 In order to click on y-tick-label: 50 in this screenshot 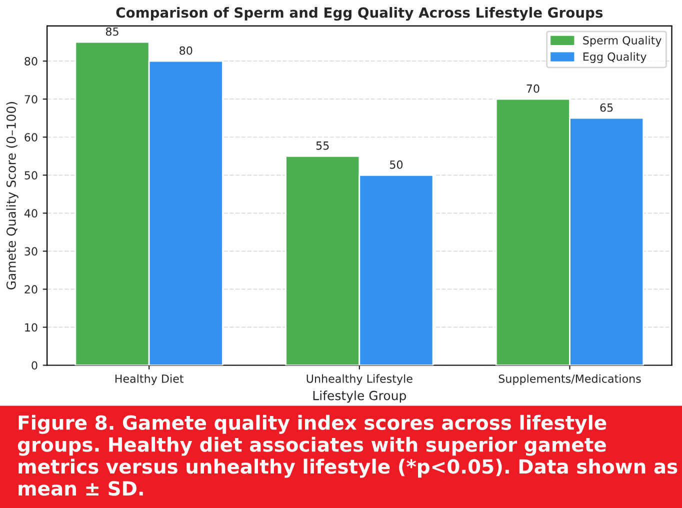, I will do `click(31, 175)`.